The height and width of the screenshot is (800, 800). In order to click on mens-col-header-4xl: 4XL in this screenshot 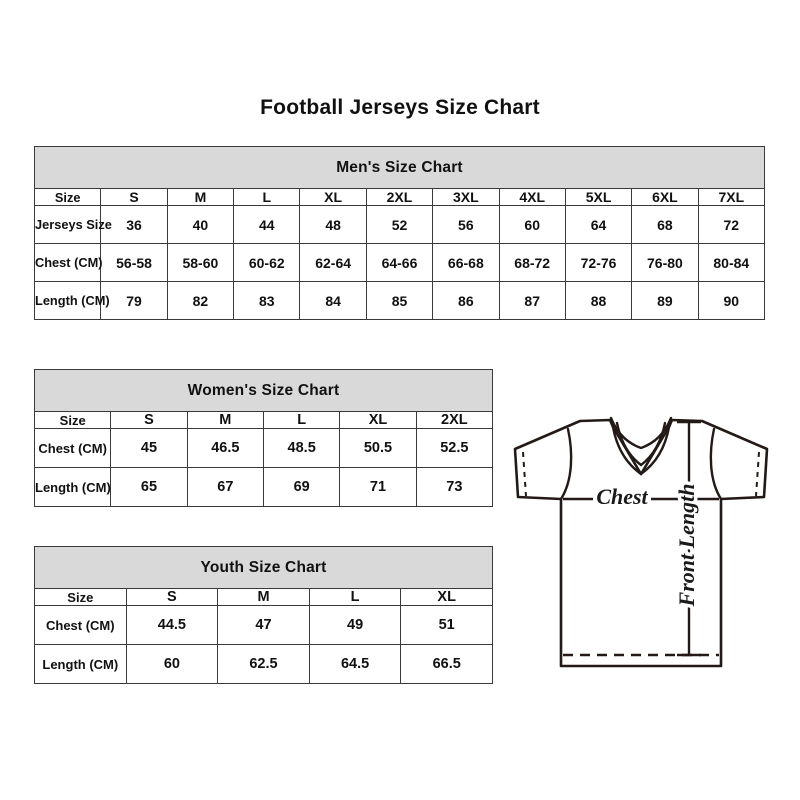, I will do `click(532, 197)`.